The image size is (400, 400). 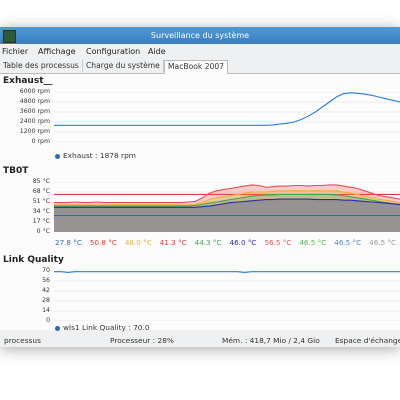 What do you see at coordinates (9, 36) in the screenshot?
I see `app-icon` at bounding box center [9, 36].